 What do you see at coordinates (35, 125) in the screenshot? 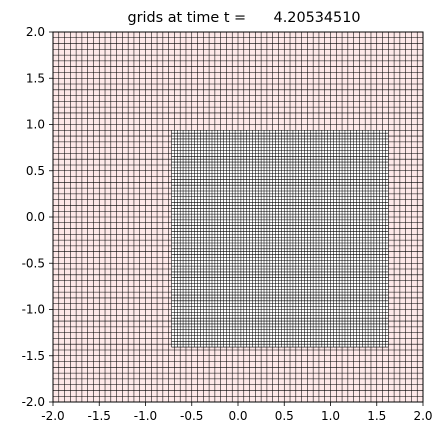
I see `y-tick-label: 1.0` at bounding box center [35, 125].